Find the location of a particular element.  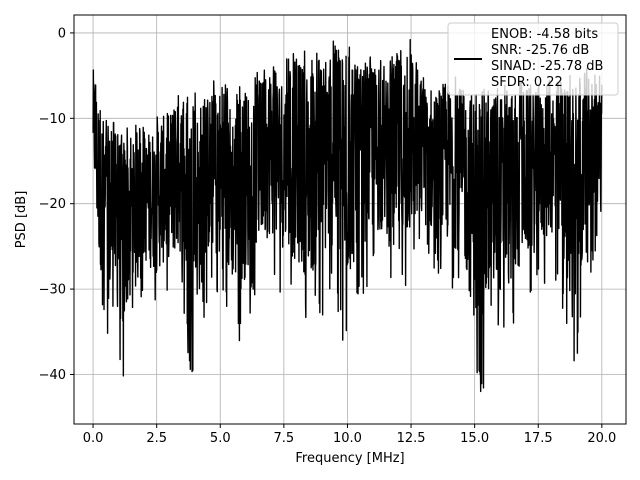

y-tick-label: −30 is located at coordinates (52, 290).